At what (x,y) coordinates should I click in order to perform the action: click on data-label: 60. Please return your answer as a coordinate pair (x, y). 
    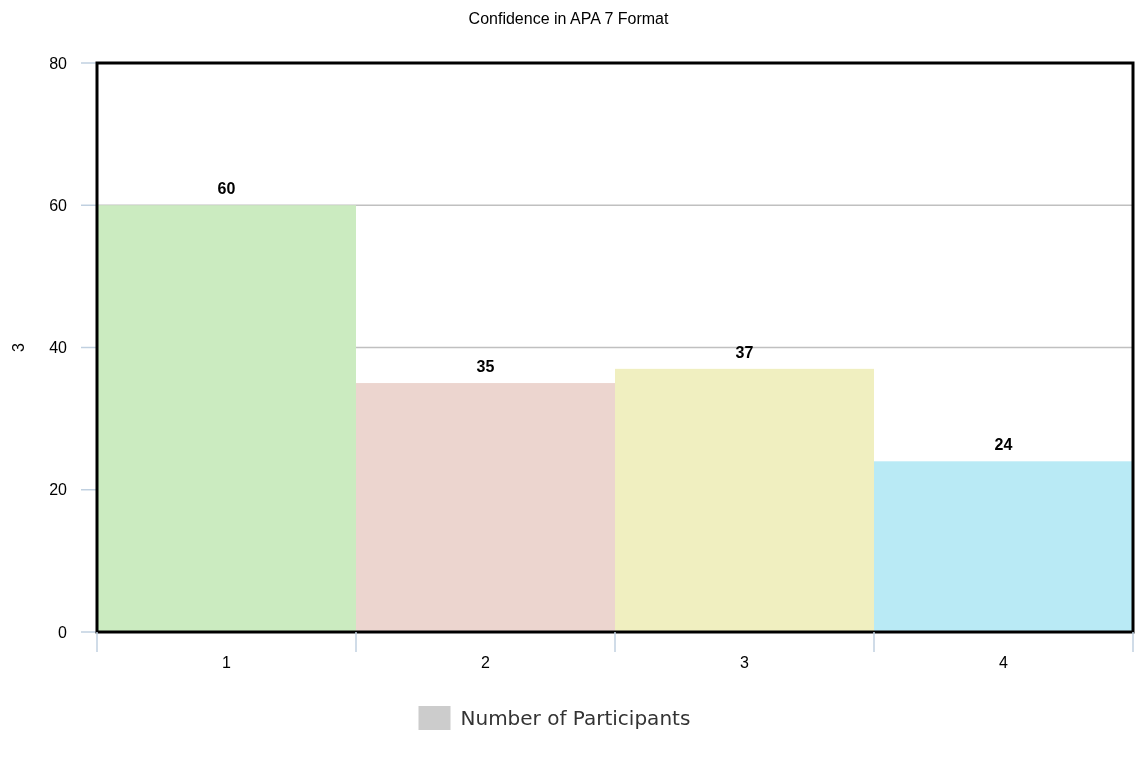
    Looking at the image, I should click on (226, 189).